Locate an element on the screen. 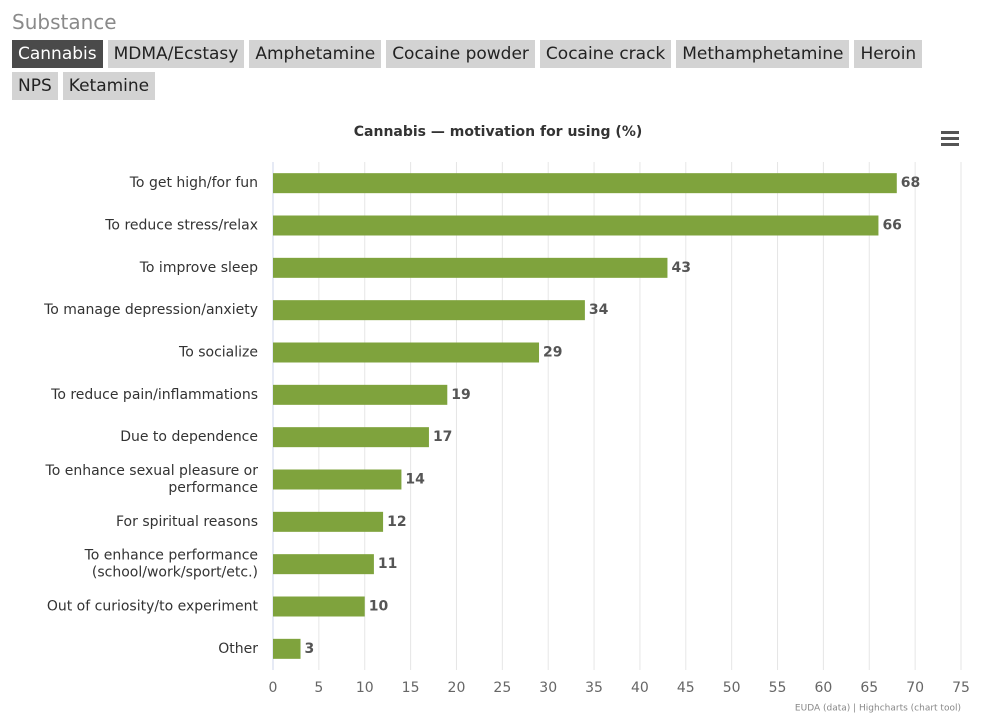  y-tick-label: To socialize is located at coordinates (218, 353).